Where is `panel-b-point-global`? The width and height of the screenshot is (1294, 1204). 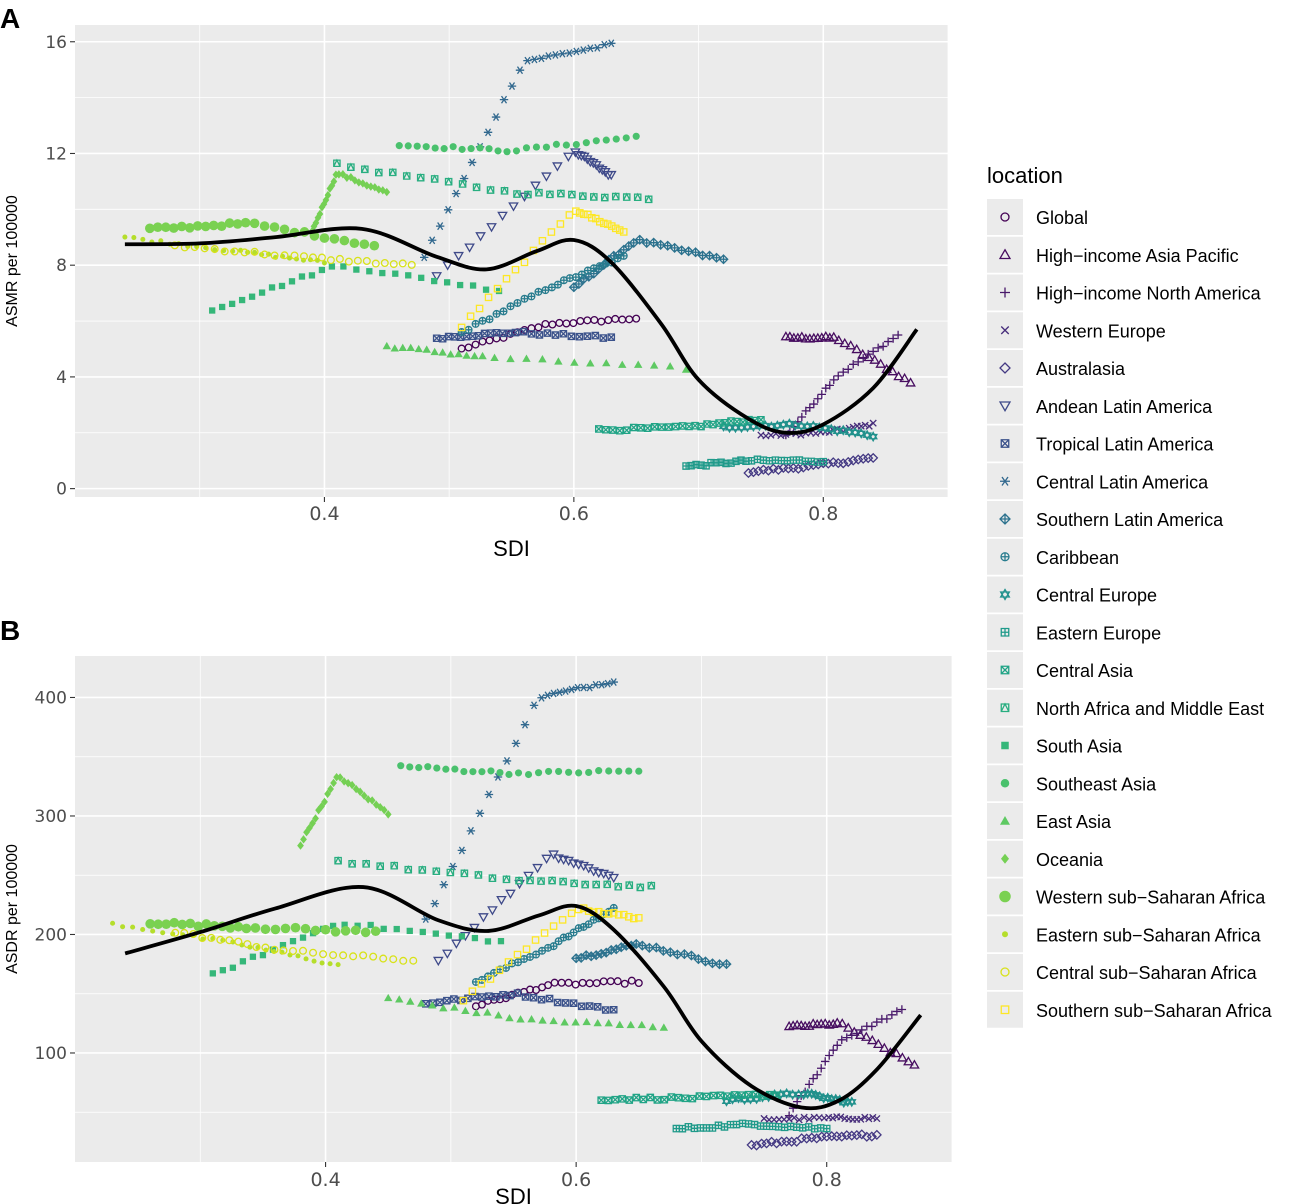
panel-b-point-global is located at coordinates (575, 984).